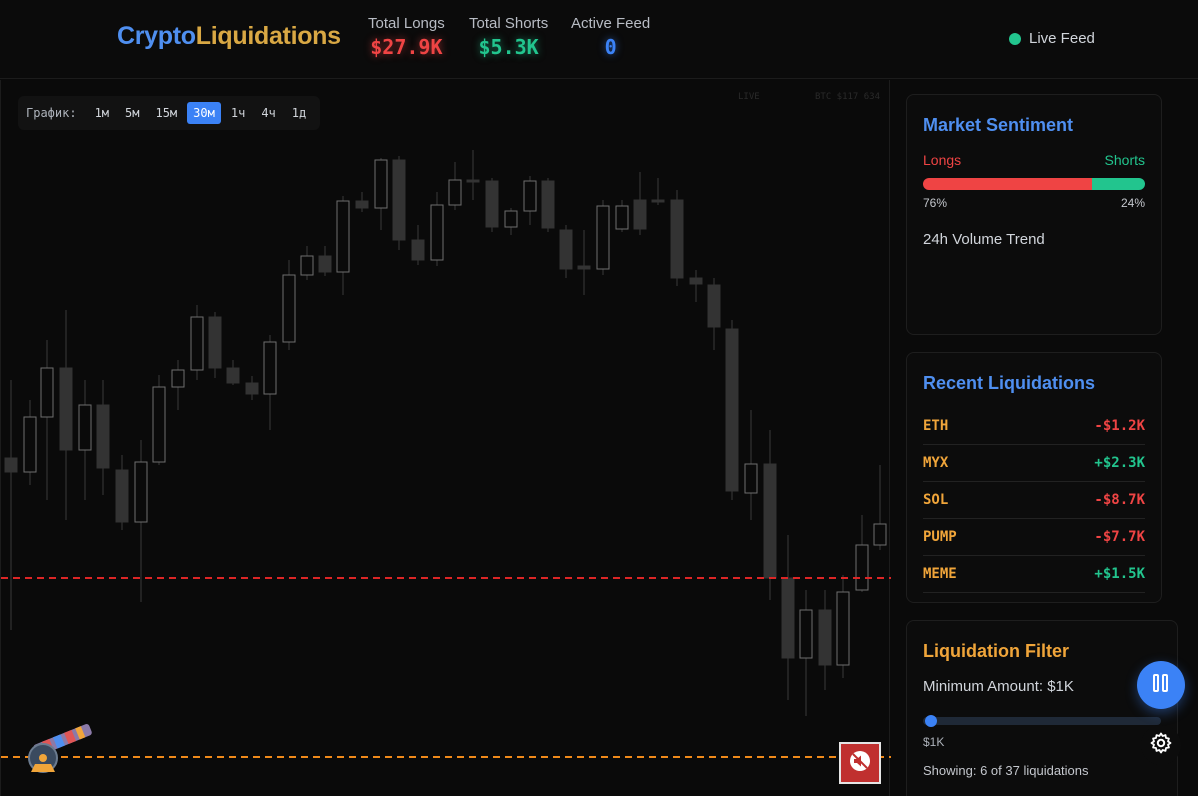 Image resolution: width=1198 pixels, height=796 pixels. Describe the element at coordinates (1161, 745) in the screenshot. I see `settings-button` at that location.